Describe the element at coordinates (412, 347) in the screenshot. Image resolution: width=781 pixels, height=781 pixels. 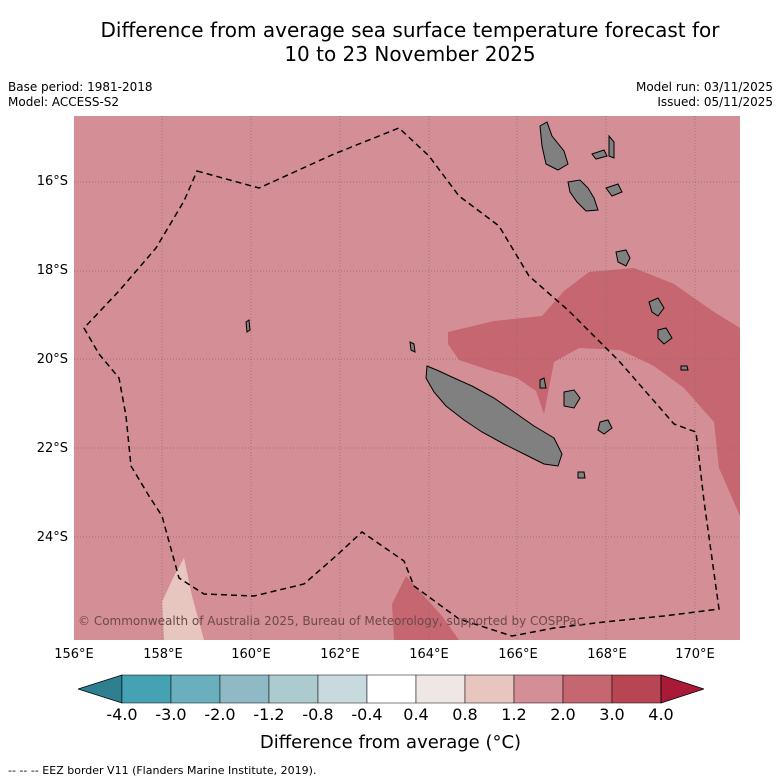
I see `islet-north` at that location.